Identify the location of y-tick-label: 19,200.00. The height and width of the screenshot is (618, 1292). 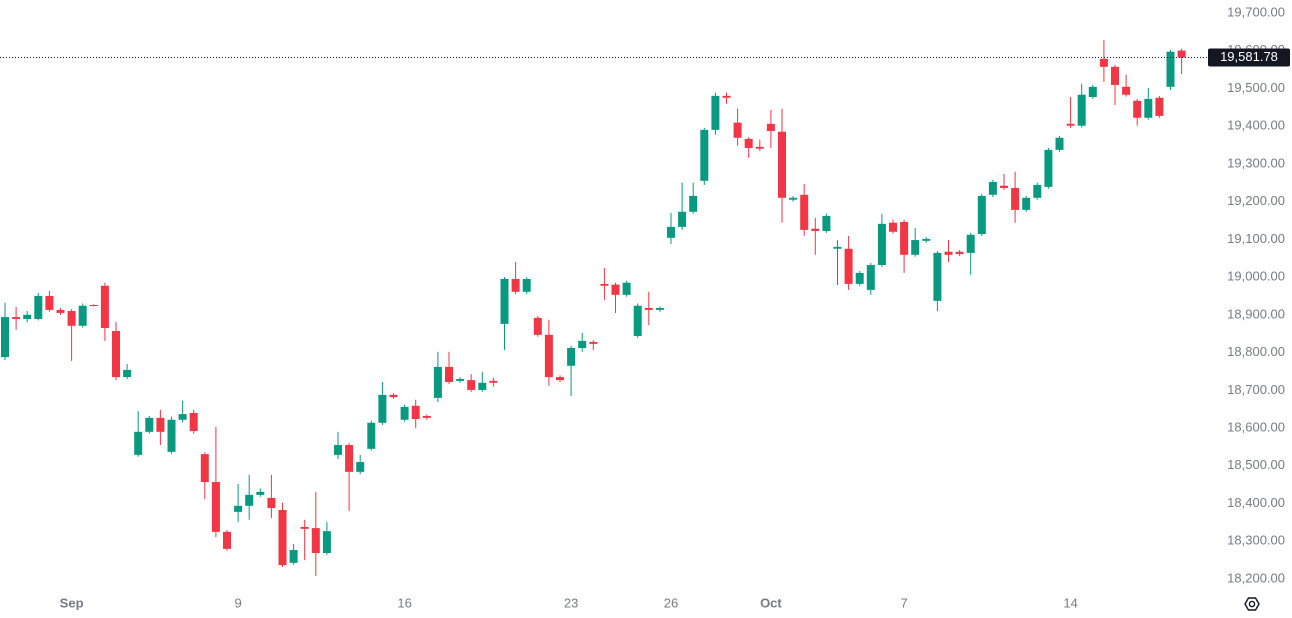
(1256, 200).